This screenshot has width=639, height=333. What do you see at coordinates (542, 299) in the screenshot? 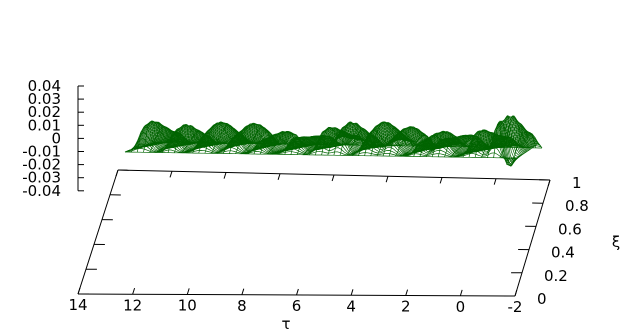
I see `y-tick-label: 0` at bounding box center [542, 299].